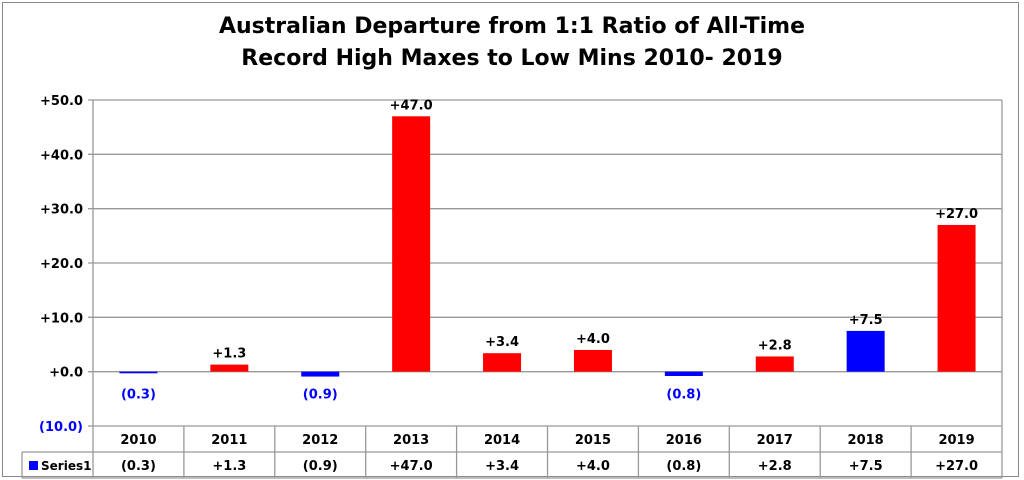 The width and height of the screenshot is (1024, 480). I want to click on data-label-2017: +2.8, so click(775, 345).